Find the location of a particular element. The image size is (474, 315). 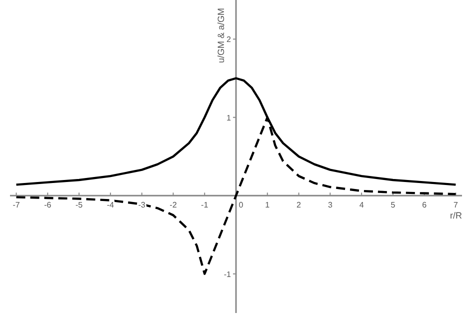

x-tick-label: -1 is located at coordinates (205, 205).